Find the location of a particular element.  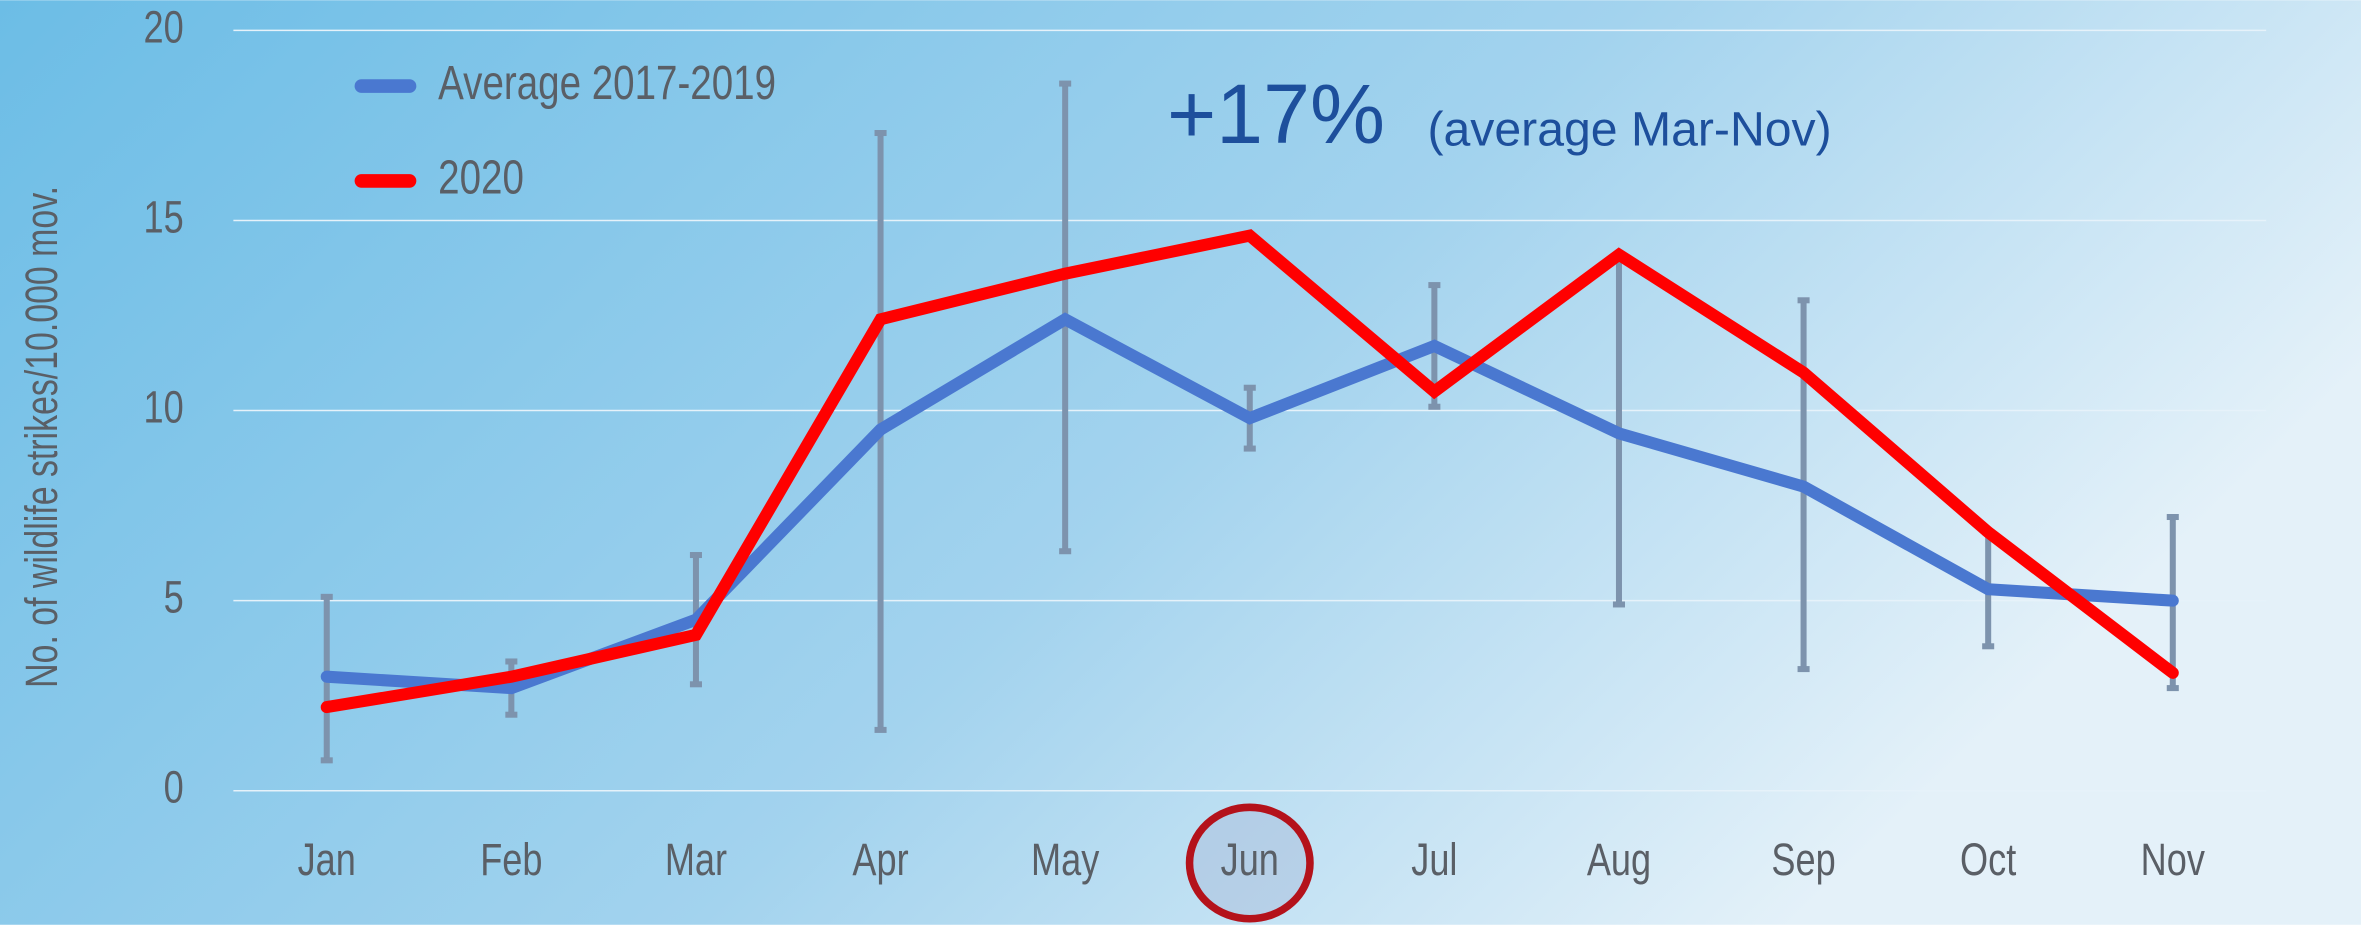

x-tick-label: Mar is located at coordinates (696, 859).